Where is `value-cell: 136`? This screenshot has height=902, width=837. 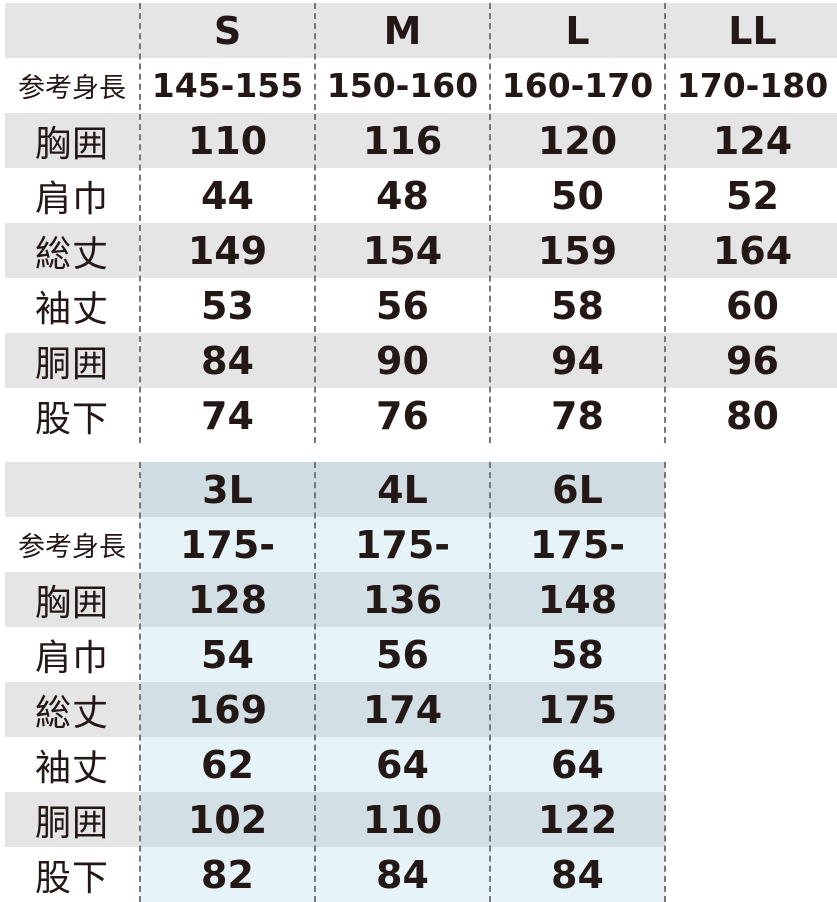
value-cell: 136 is located at coordinates (402, 599).